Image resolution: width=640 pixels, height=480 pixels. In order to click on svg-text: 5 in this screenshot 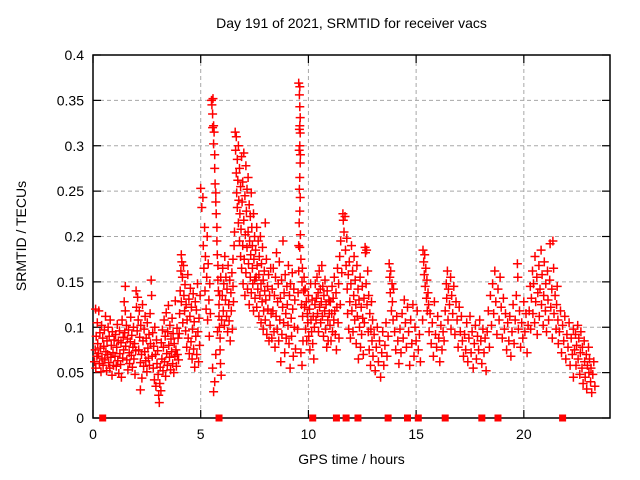, I will do `click(201, 434)`.